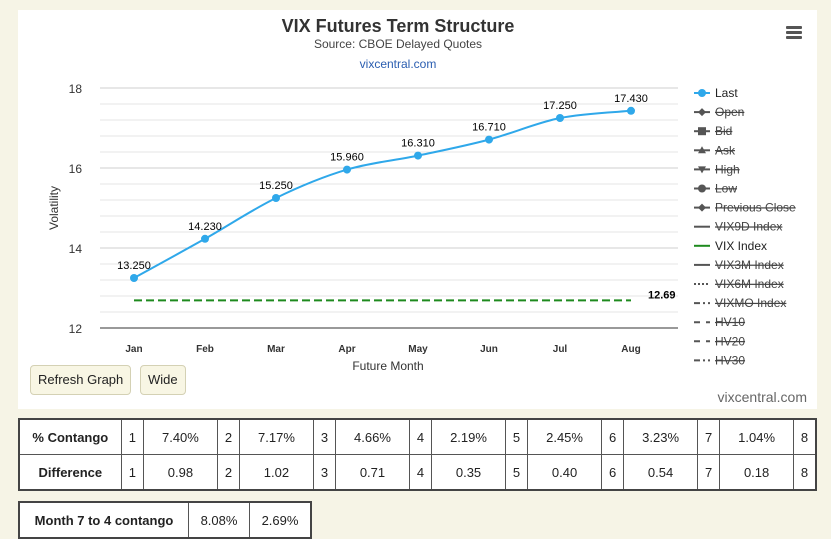 This screenshot has width=831, height=539. Describe the element at coordinates (347, 158) in the screenshot. I see `data-label: 15.960` at that location.